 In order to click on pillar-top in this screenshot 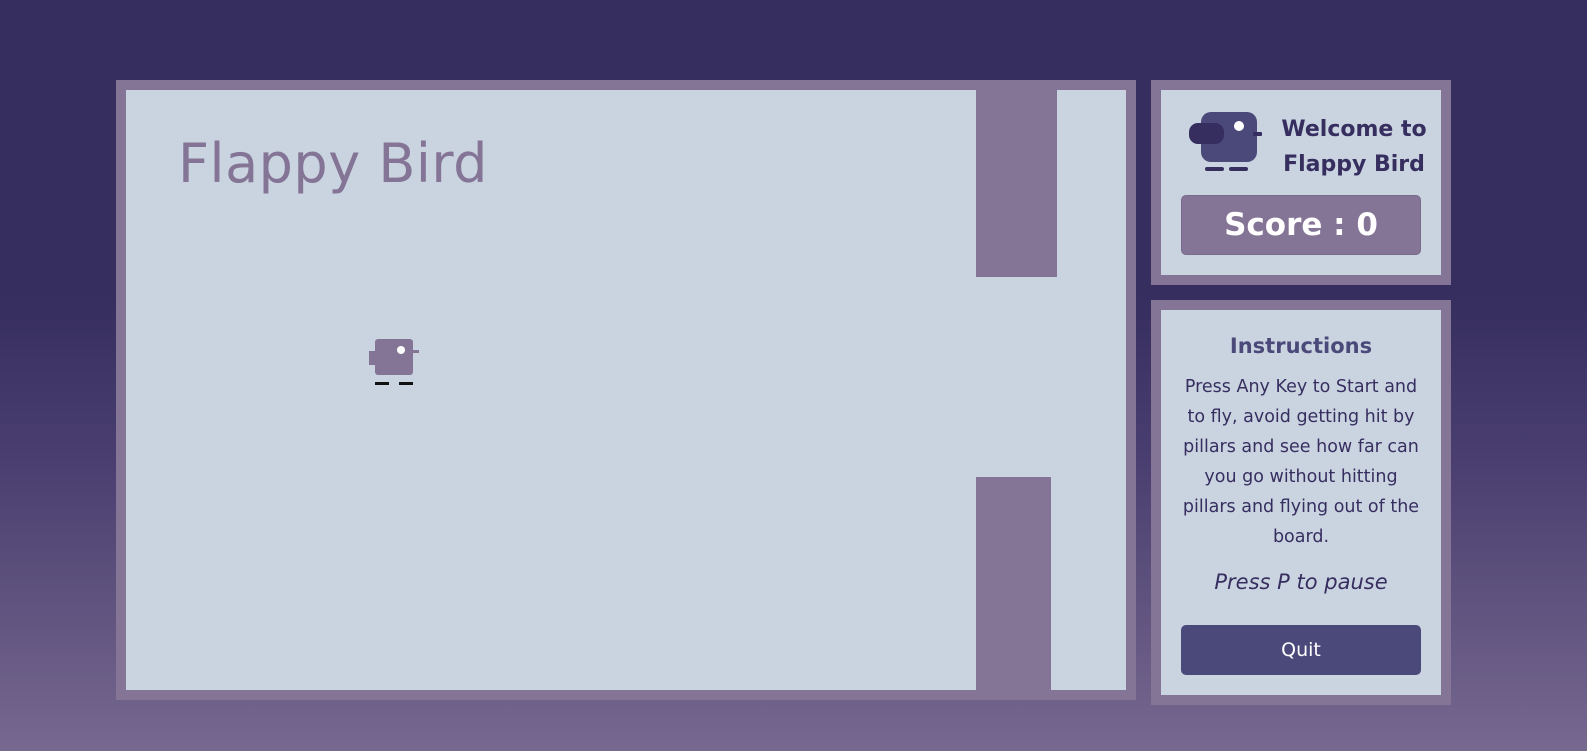, I will do `click(1016, 183)`.